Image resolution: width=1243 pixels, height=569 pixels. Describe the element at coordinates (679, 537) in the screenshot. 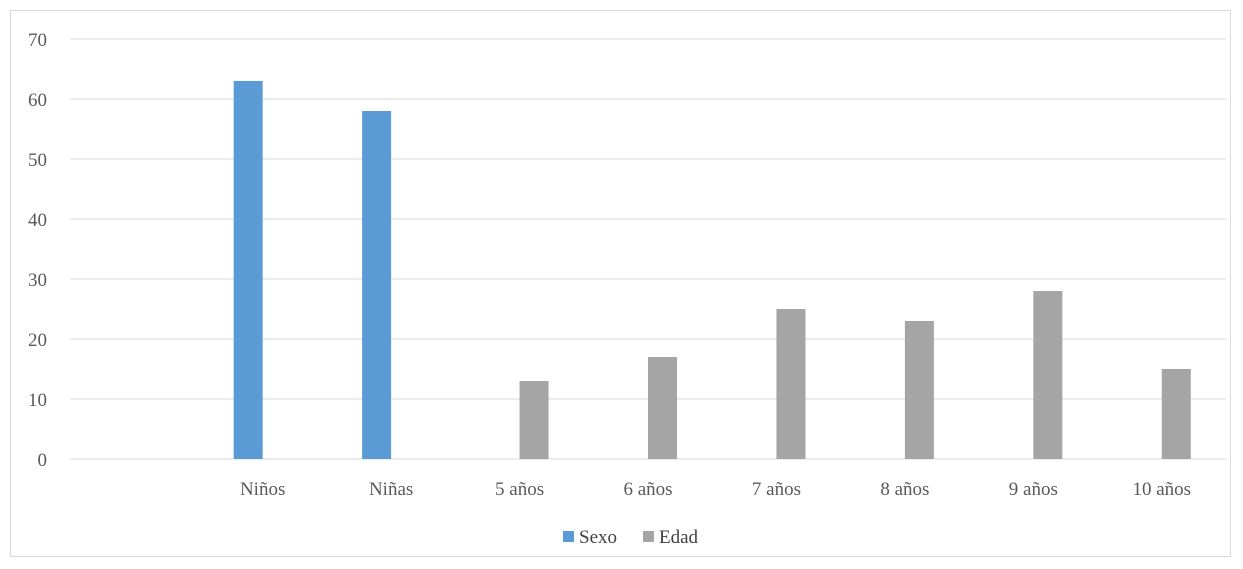

I see `legend-label-edad: Edad` at that location.